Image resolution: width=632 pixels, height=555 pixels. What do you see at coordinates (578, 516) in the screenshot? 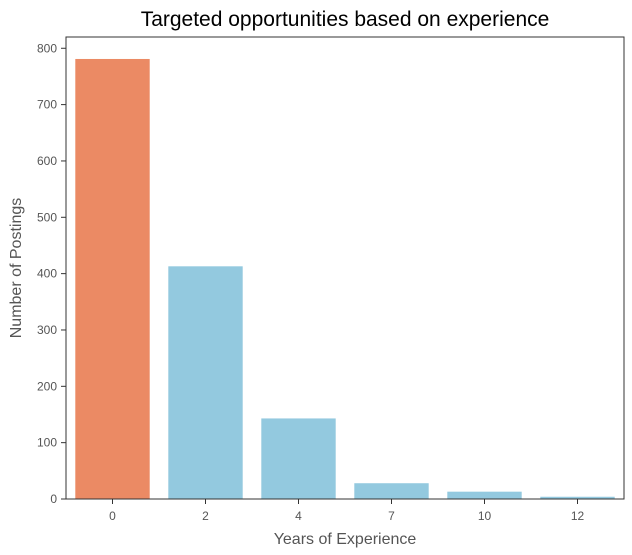
I see `x-tick-label-12: 12` at bounding box center [578, 516].